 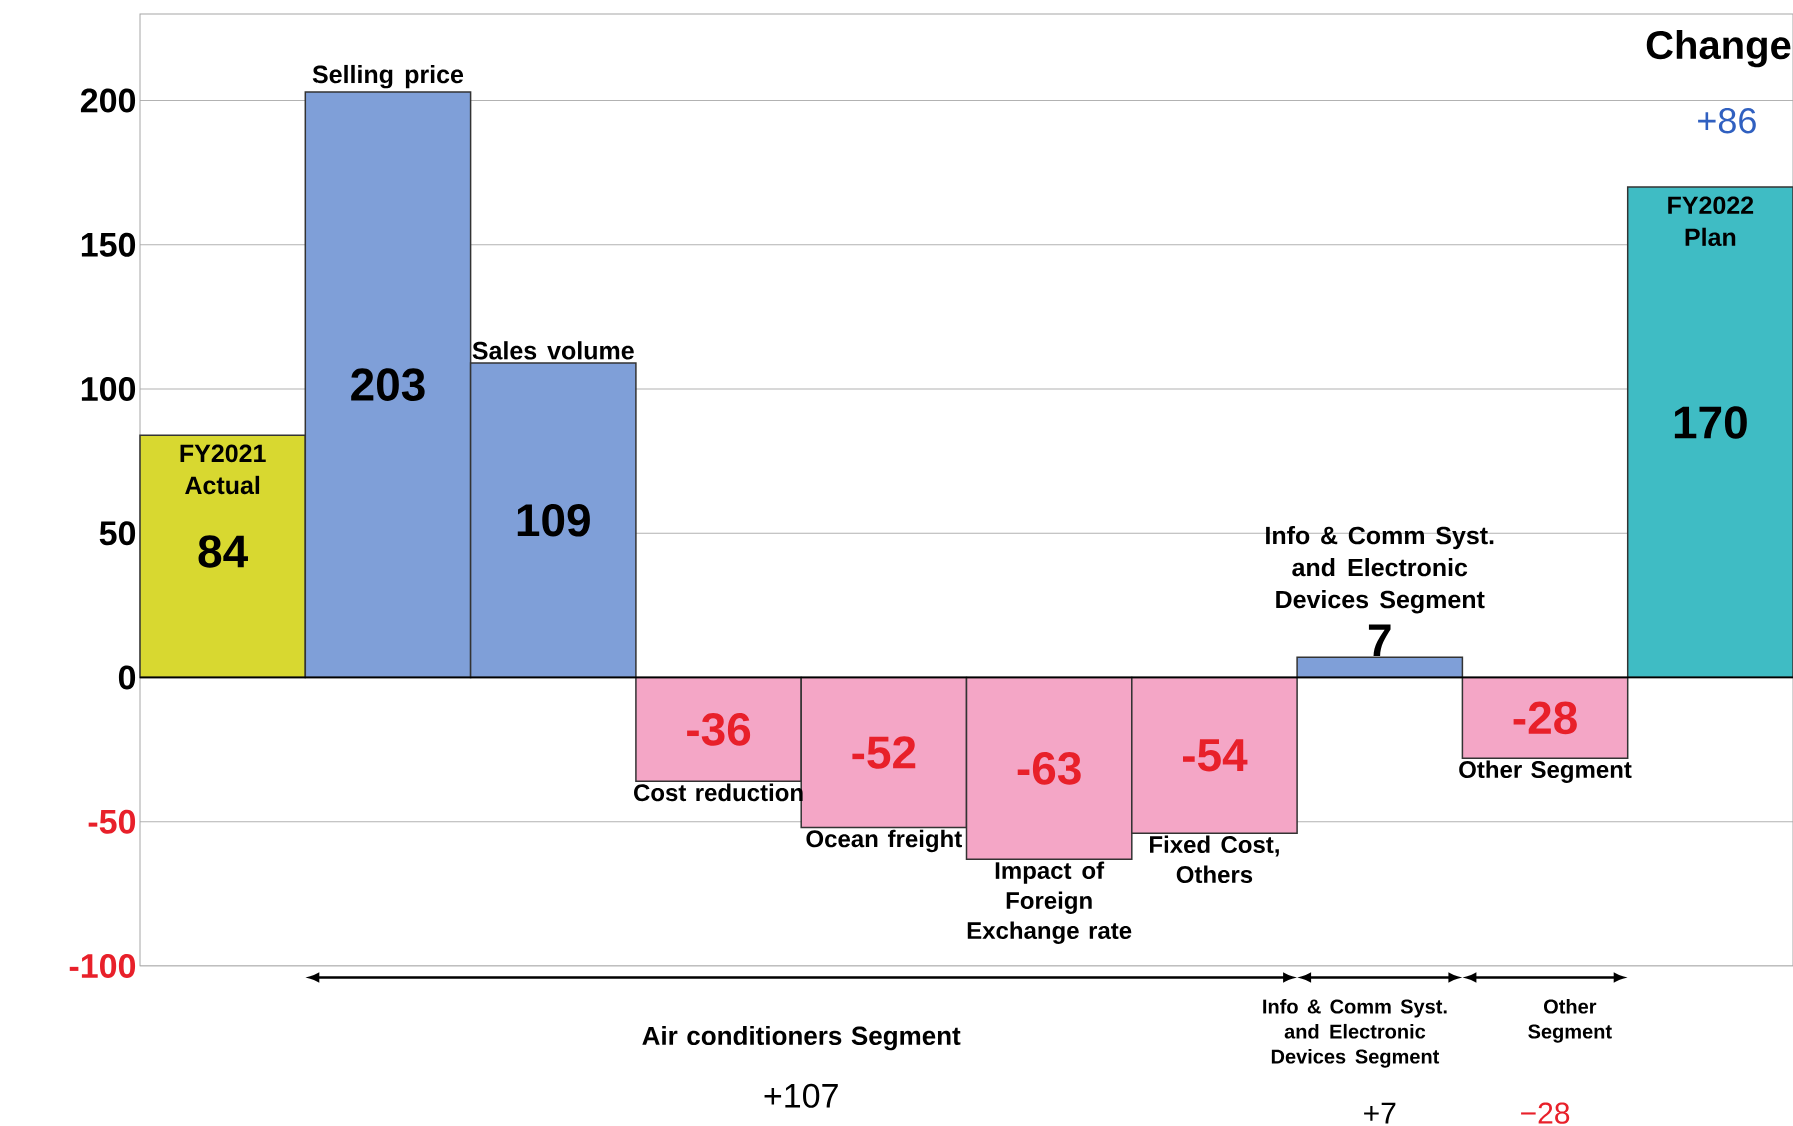 I want to click on data-label: 203, so click(x=388, y=385).